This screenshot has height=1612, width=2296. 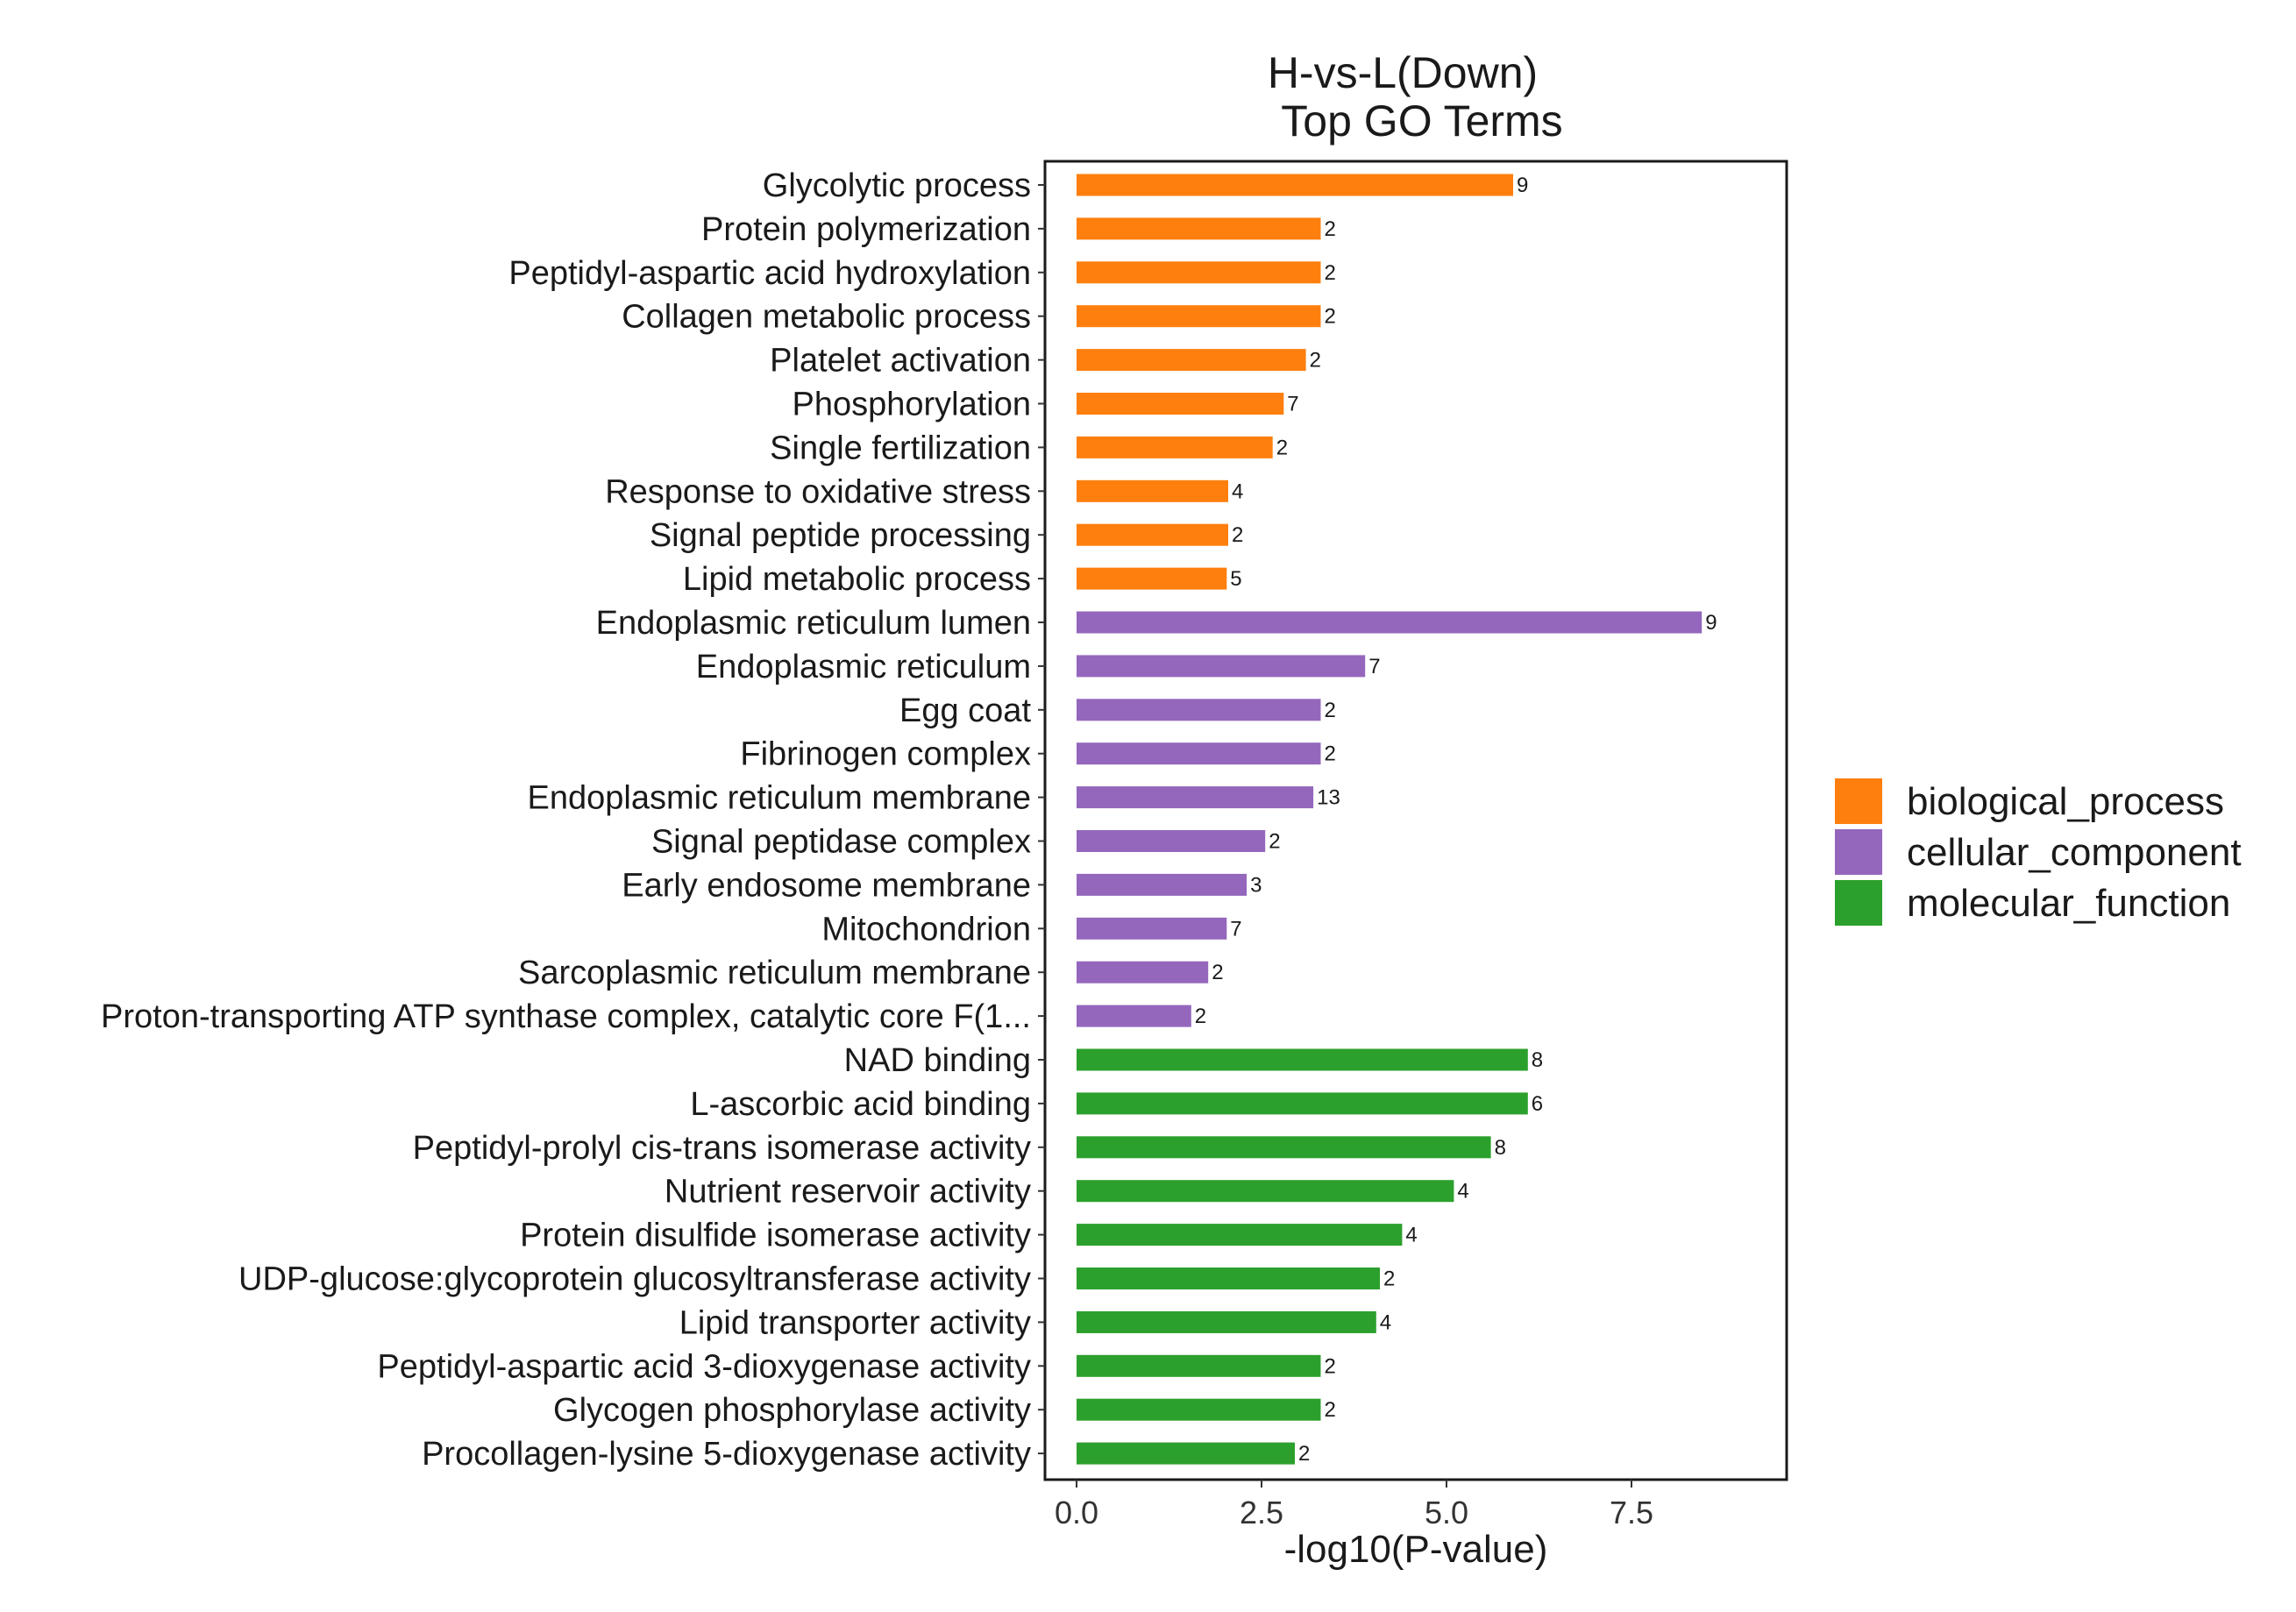 What do you see at coordinates (860, 1104) in the screenshot?
I see `category-label: L-ascorbic acid binding` at bounding box center [860, 1104].